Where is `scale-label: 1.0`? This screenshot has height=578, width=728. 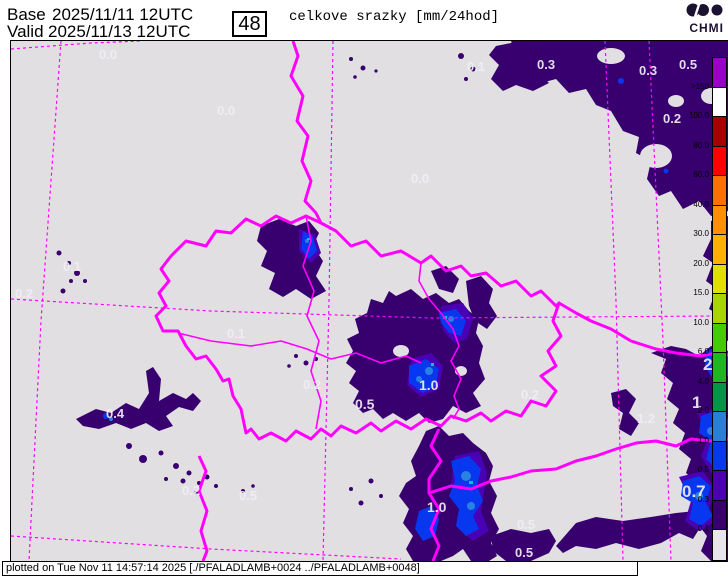
scale-label: 1.0 is located at coordinates (703, 440).